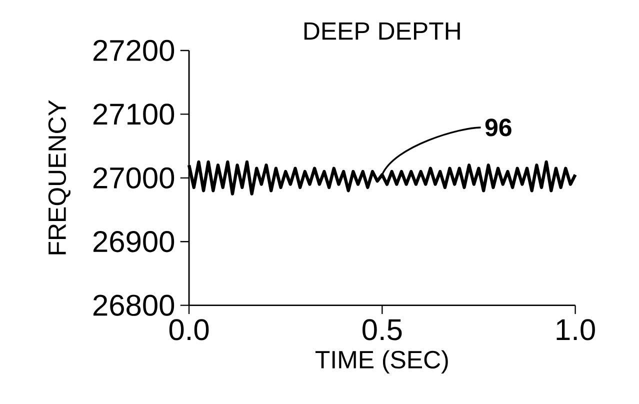  I want to click on y-tick-label: 26900, so click(133, 241).